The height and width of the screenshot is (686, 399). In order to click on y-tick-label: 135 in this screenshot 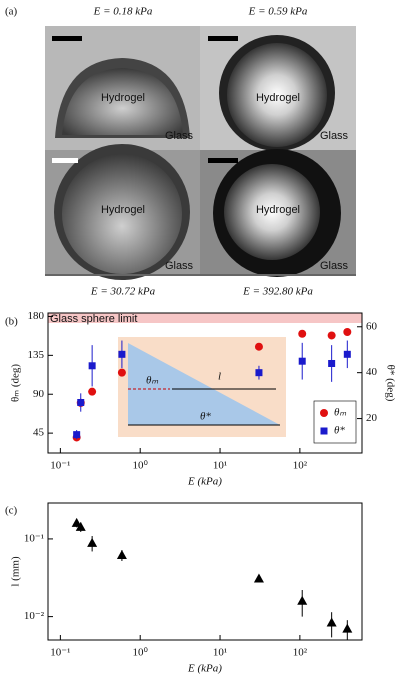, I will do `click(36, 355)`.